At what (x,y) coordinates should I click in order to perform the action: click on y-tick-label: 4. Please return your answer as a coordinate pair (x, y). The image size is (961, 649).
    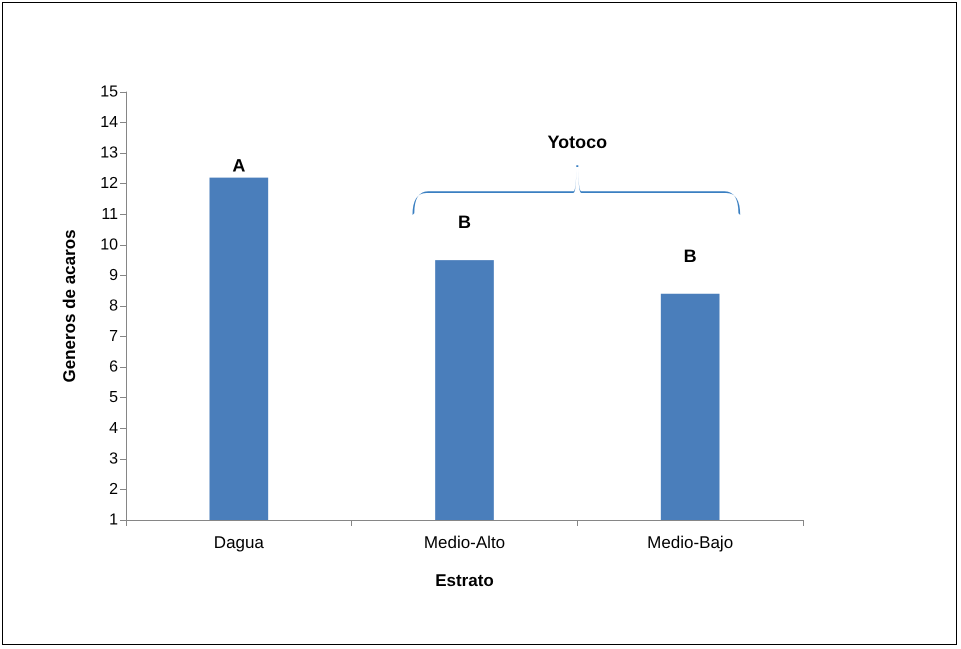
    Looking at the image, I should click on (113, 428).